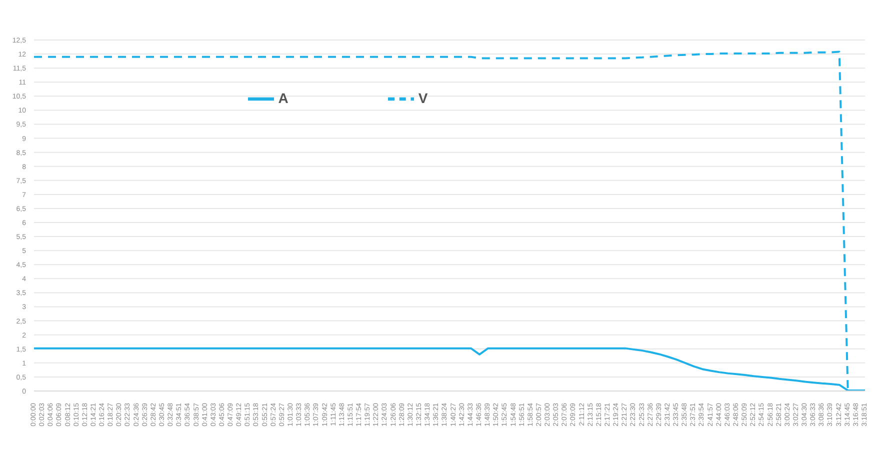 The height and width of the screenshot is (449, 877). Describe the element at coordinates (423, 98) in the screenshot. I see `legend-label: V` at that location.